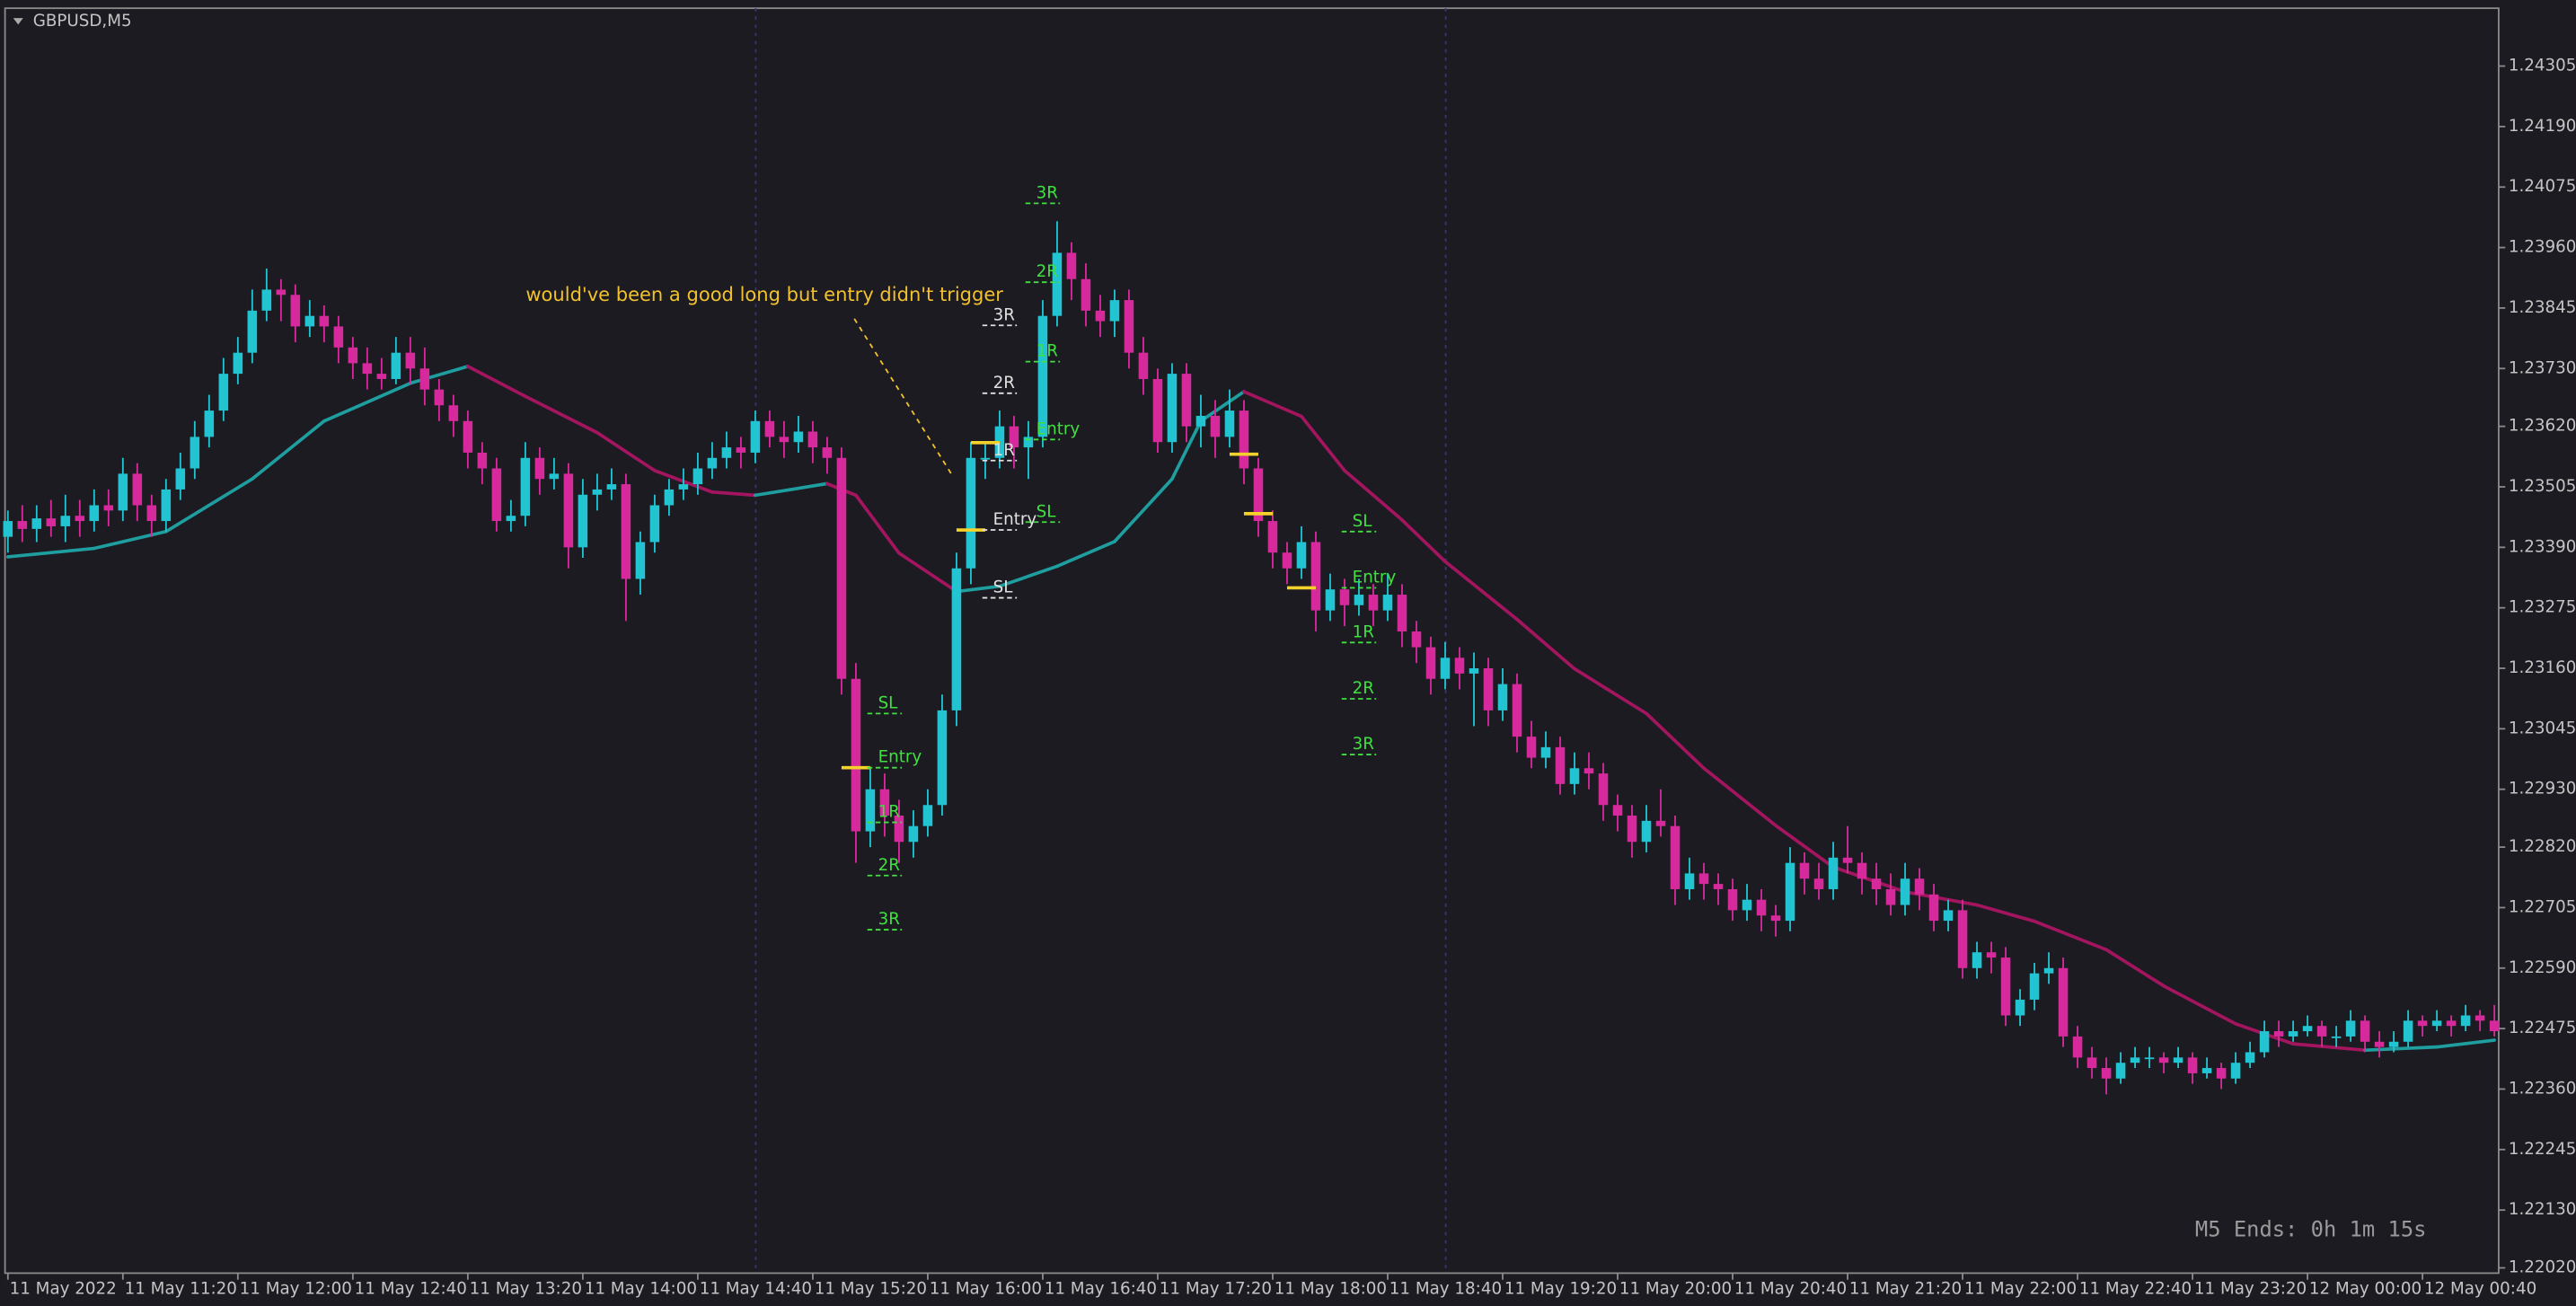  What do you see at coordinates (2542, 66) in the screenshot?
I see `y-tick-label: 1.24305` at bounding box center [2542, 66].